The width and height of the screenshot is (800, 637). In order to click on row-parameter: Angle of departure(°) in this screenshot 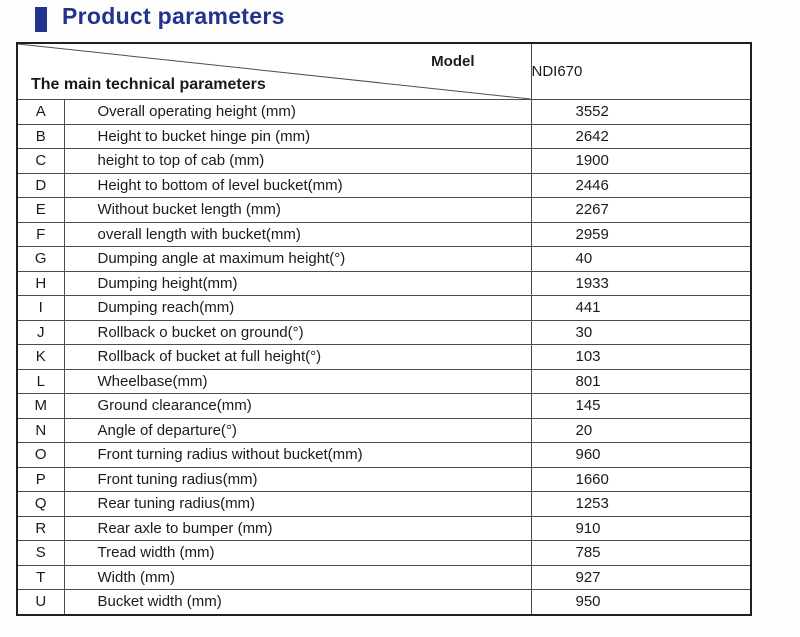, I will do `click(297, 430)`.